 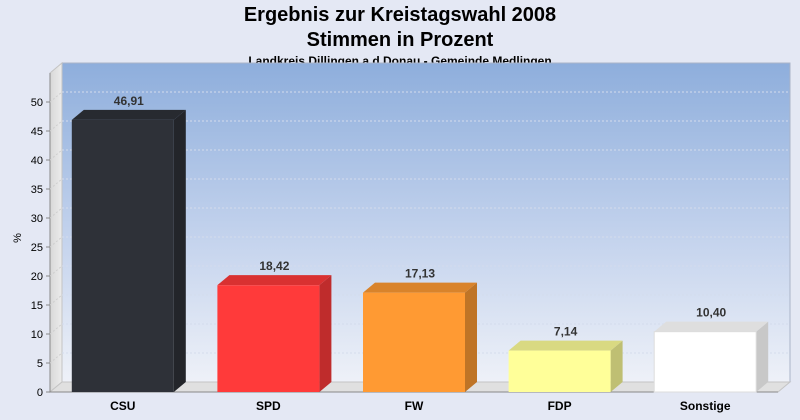 What do you see at coordinates (616, 366) in the screenshot?
I see `bar-side-fdp` at bounding box center [616, 366].